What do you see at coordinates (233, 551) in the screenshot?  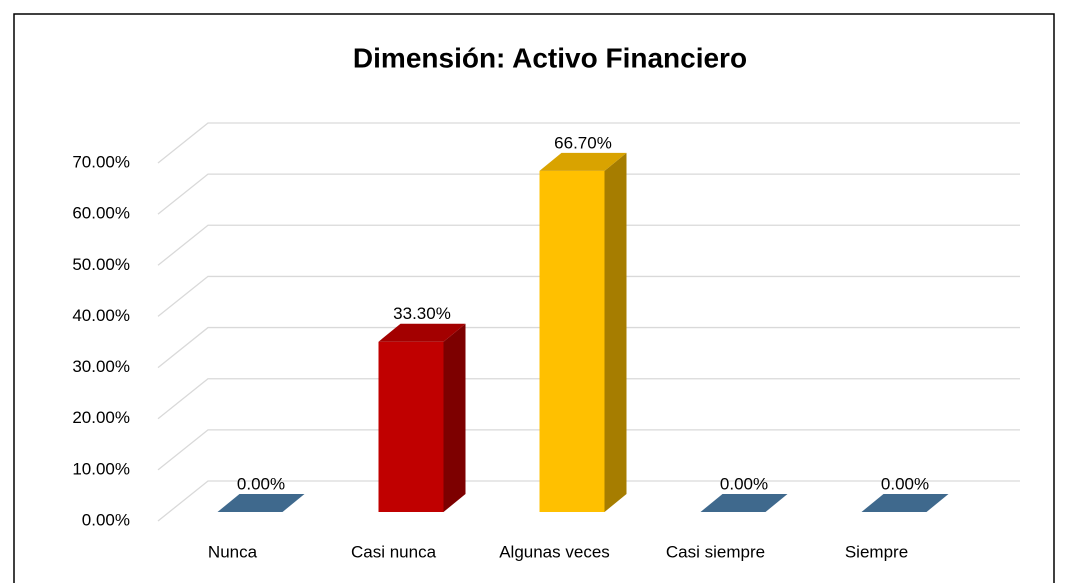 I see `x-tick-label: Nunca` at bounding box center [233, 551].